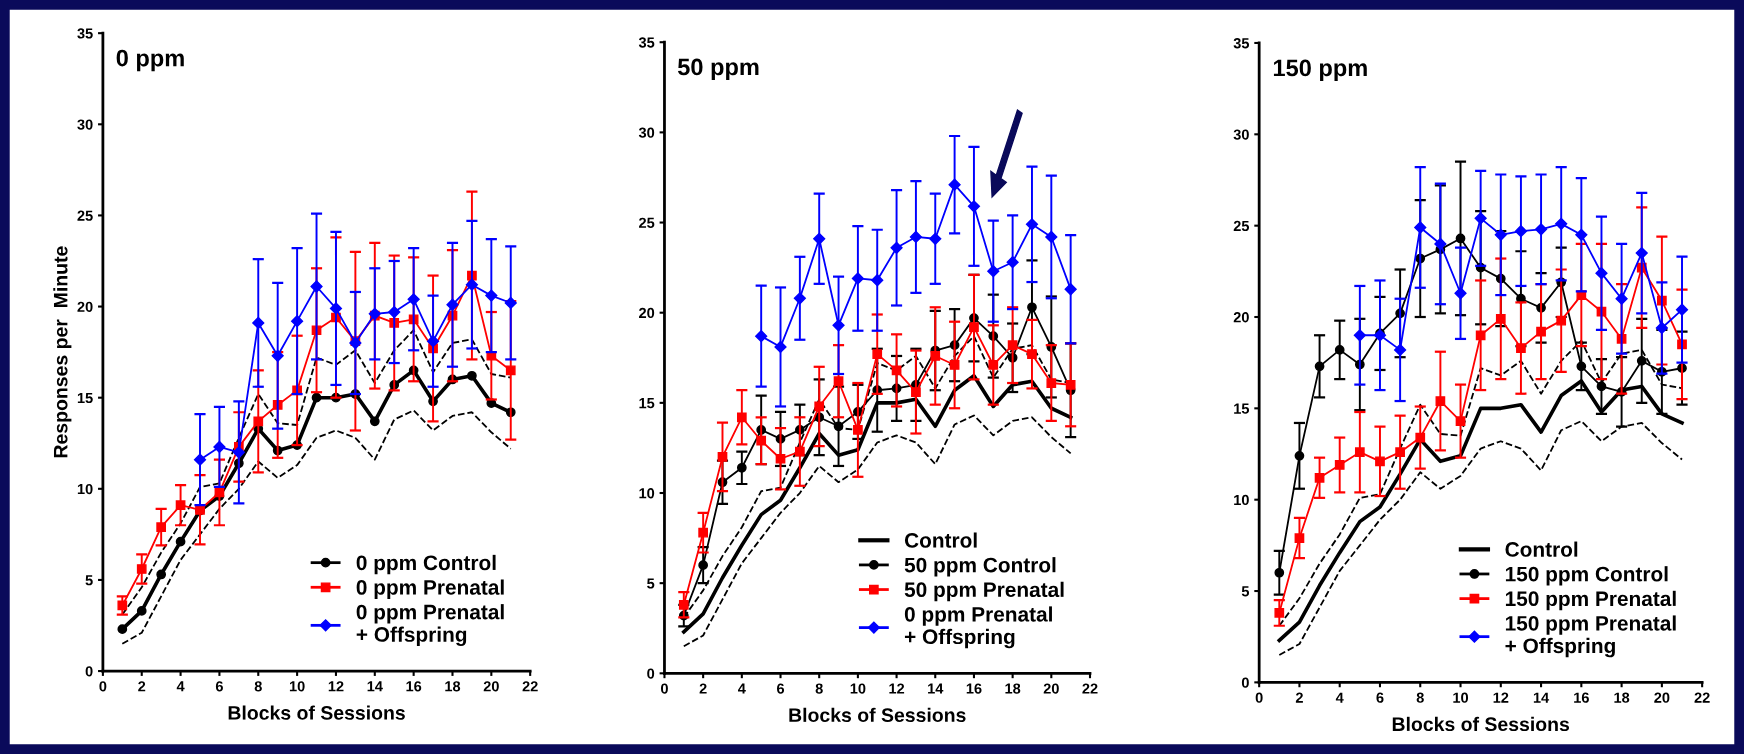  Describe the element at coordinates (150, 60) in the screenshot. I see `text: 0 ppm` at that location.